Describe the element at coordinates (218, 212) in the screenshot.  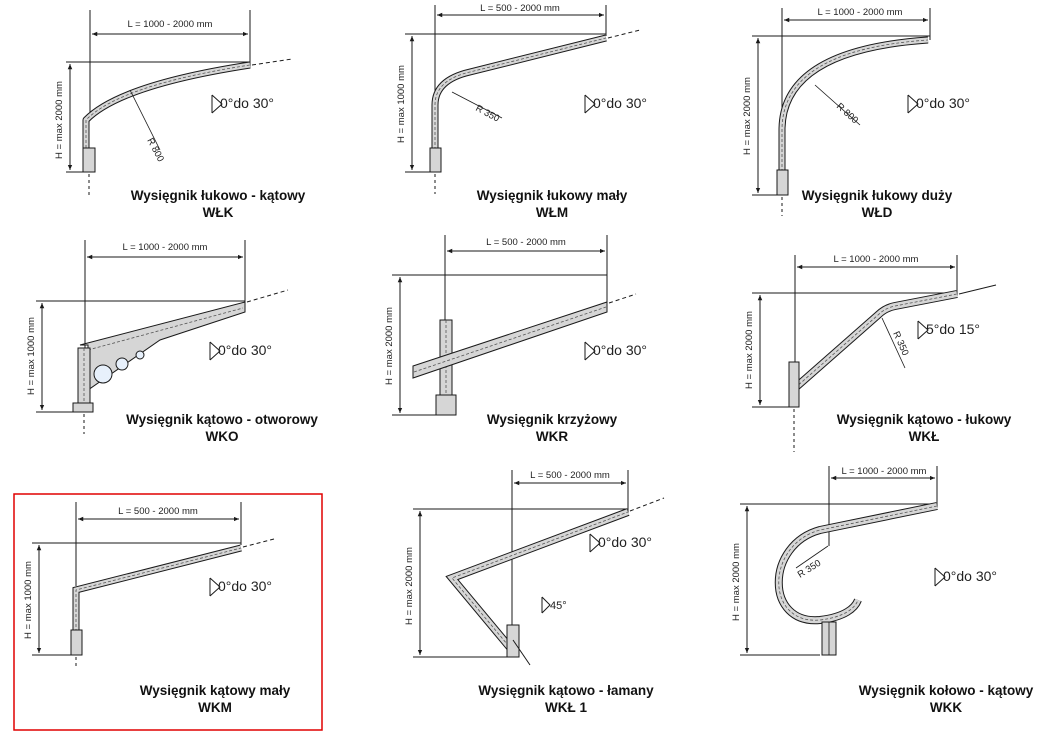
I see `bracket-code: WŁK` at that location.